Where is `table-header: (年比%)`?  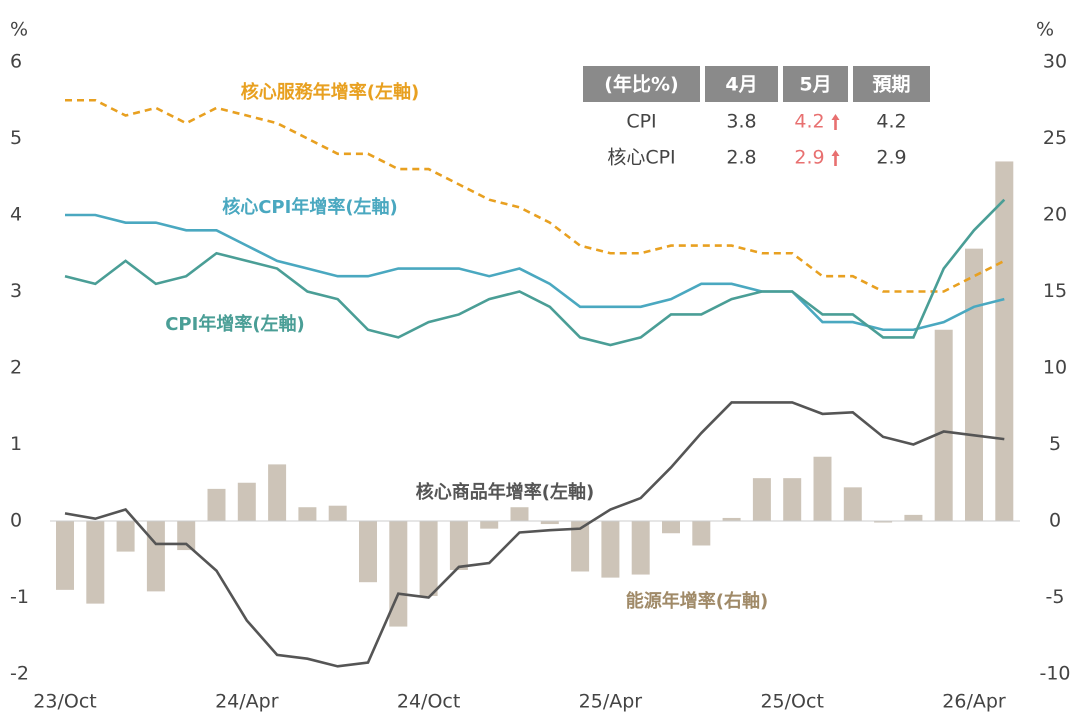 table-header: (年比%) is located at coordinates (641, 84).